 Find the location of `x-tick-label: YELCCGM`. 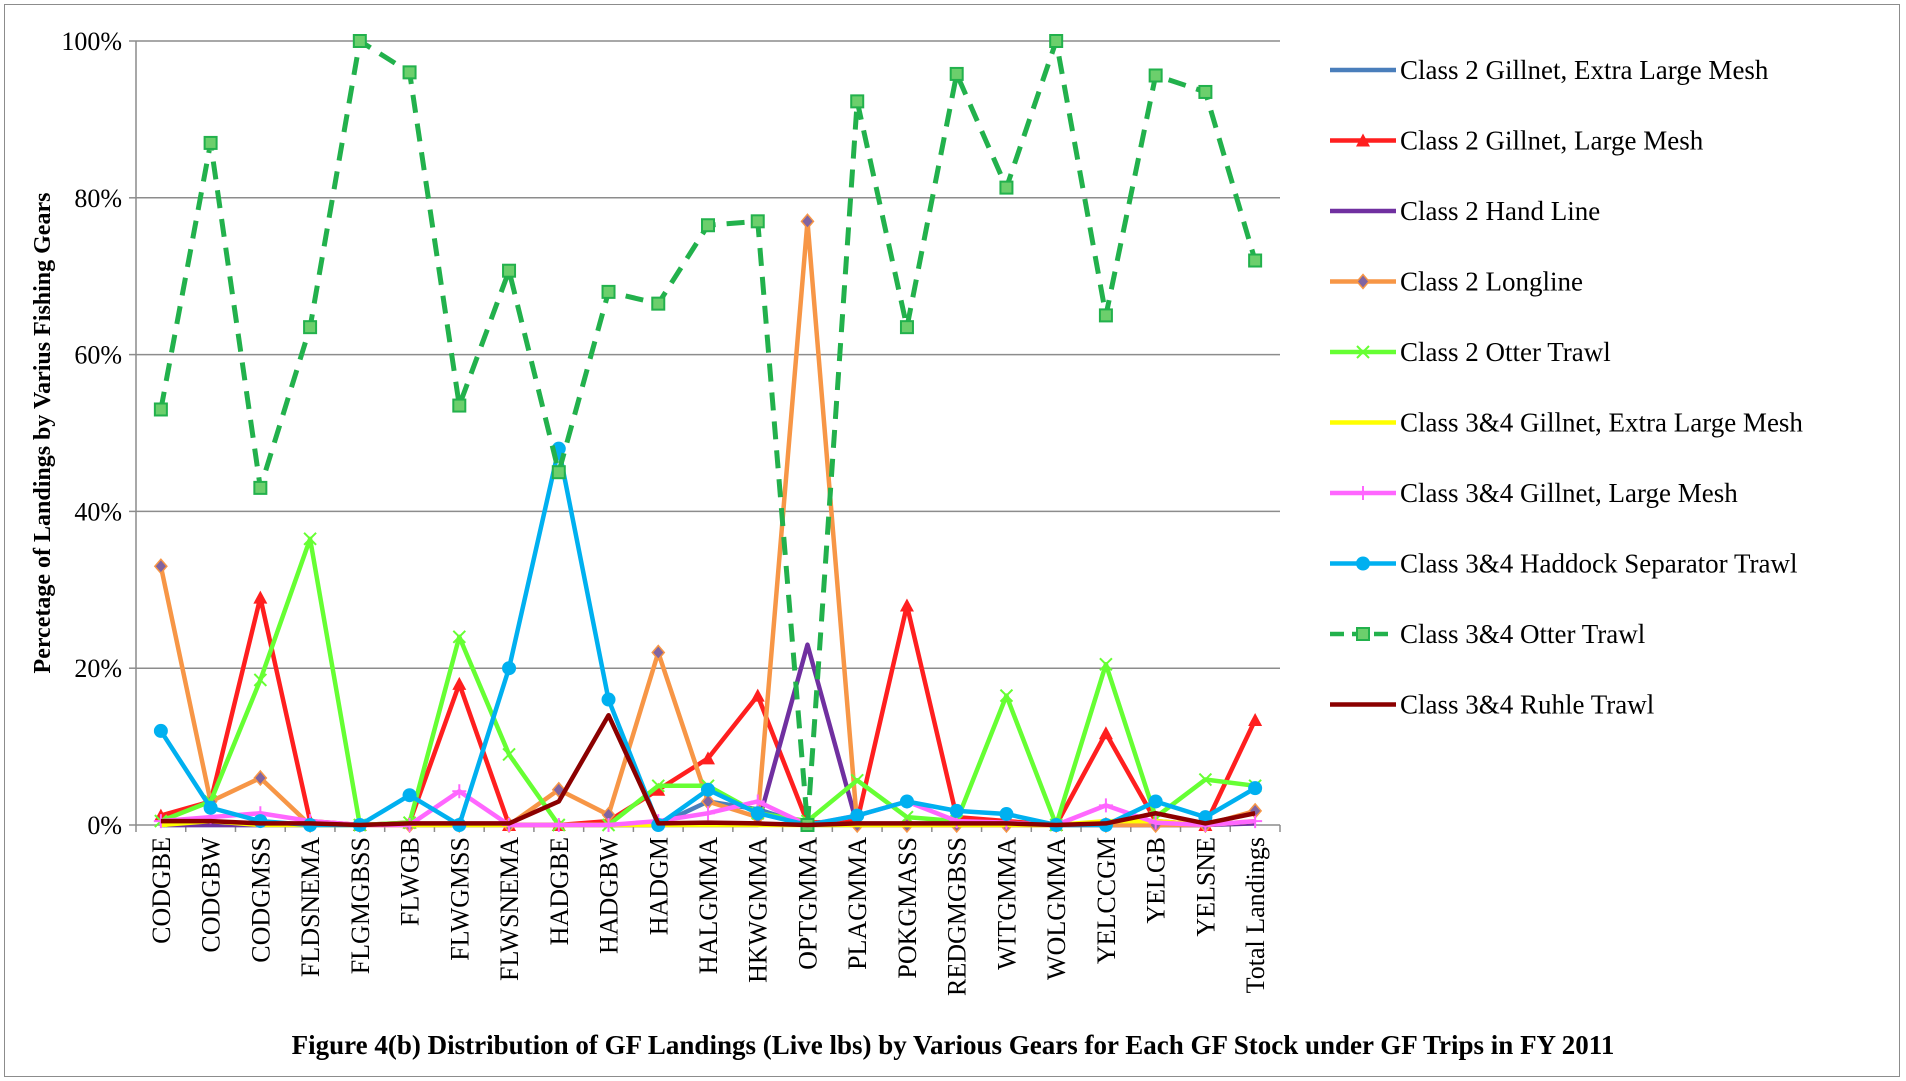

x-tick-label: YELCCGM is located at coordinates (1106, 900).